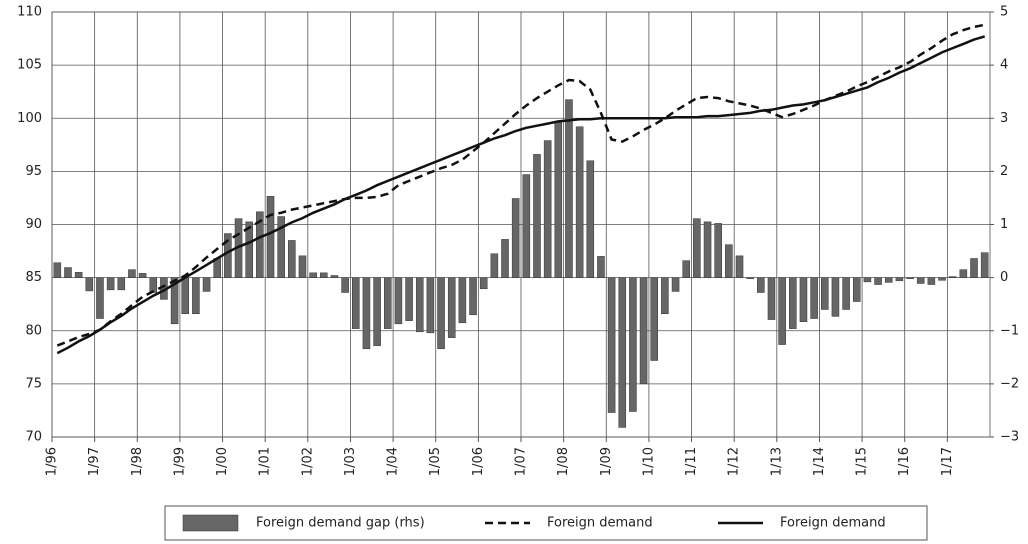  What do you see at coordinates (904, 461) in the screenshot?
I see `x-tick-label: 1/16` at bounding box center [904, 461].